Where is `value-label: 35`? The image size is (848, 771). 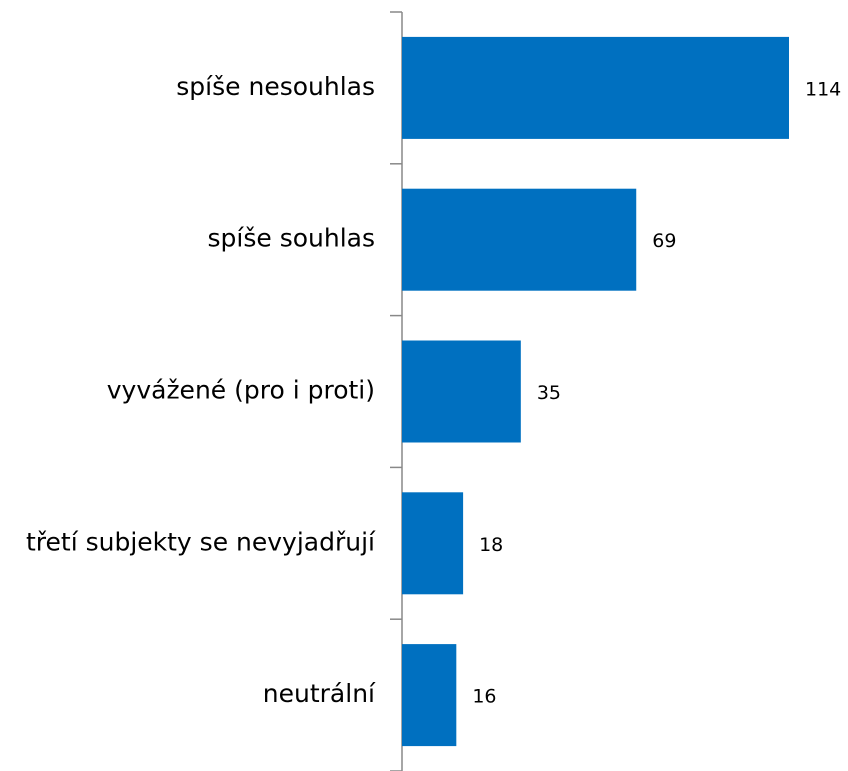
value-label: 35 is located at coordinates (549, 393).